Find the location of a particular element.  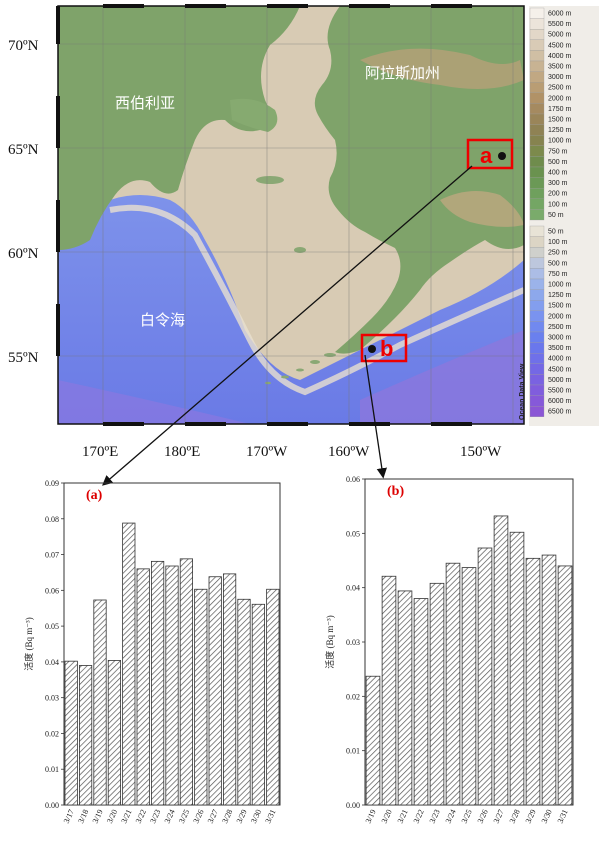

legend-label-sea: 1000 m is located at coordinates (560, 285).